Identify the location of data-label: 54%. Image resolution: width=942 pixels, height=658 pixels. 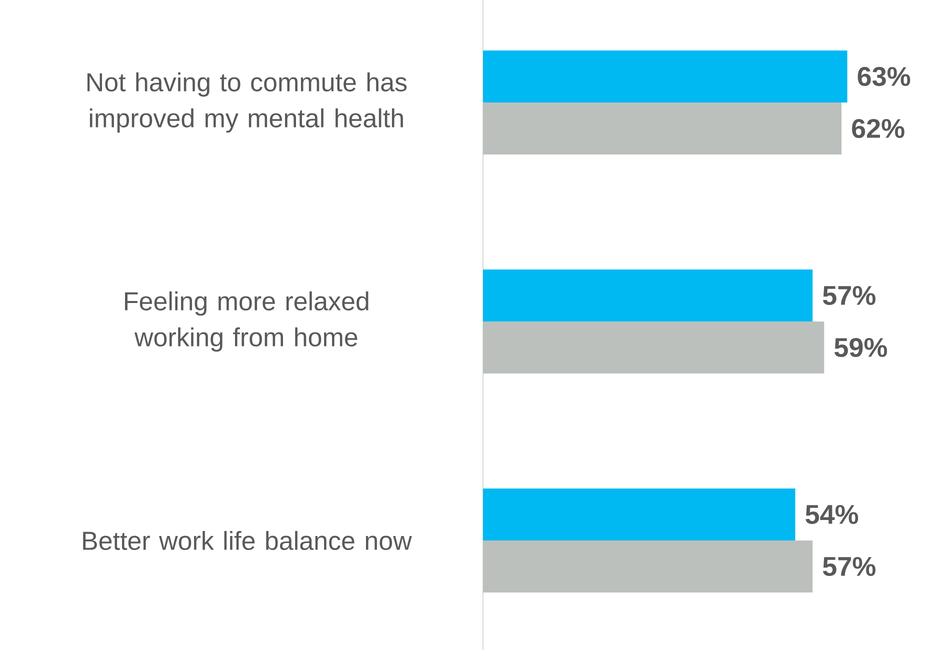
(832, 514).